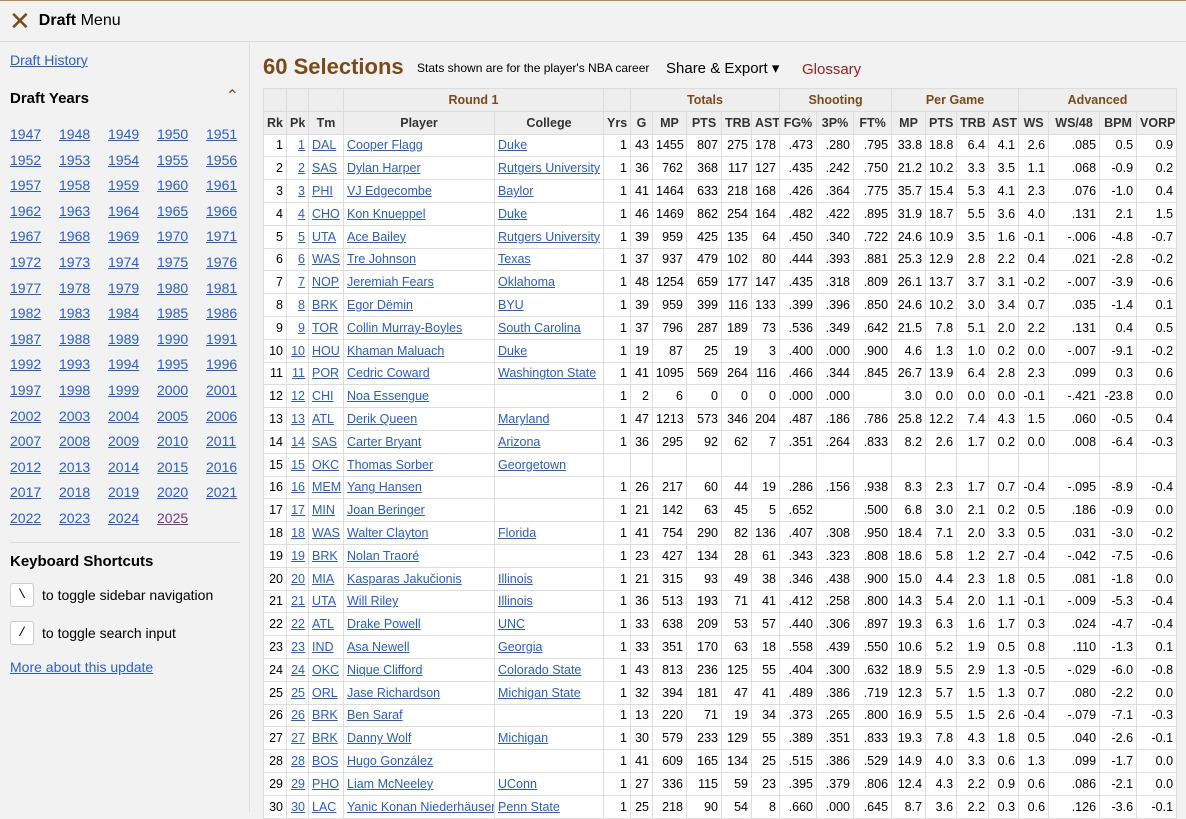 The height and width of the screenshot is (819, 1186). Describe the element at coordinates (322, 191) in the screenshot. I see `cell-link: PHI` at that location.